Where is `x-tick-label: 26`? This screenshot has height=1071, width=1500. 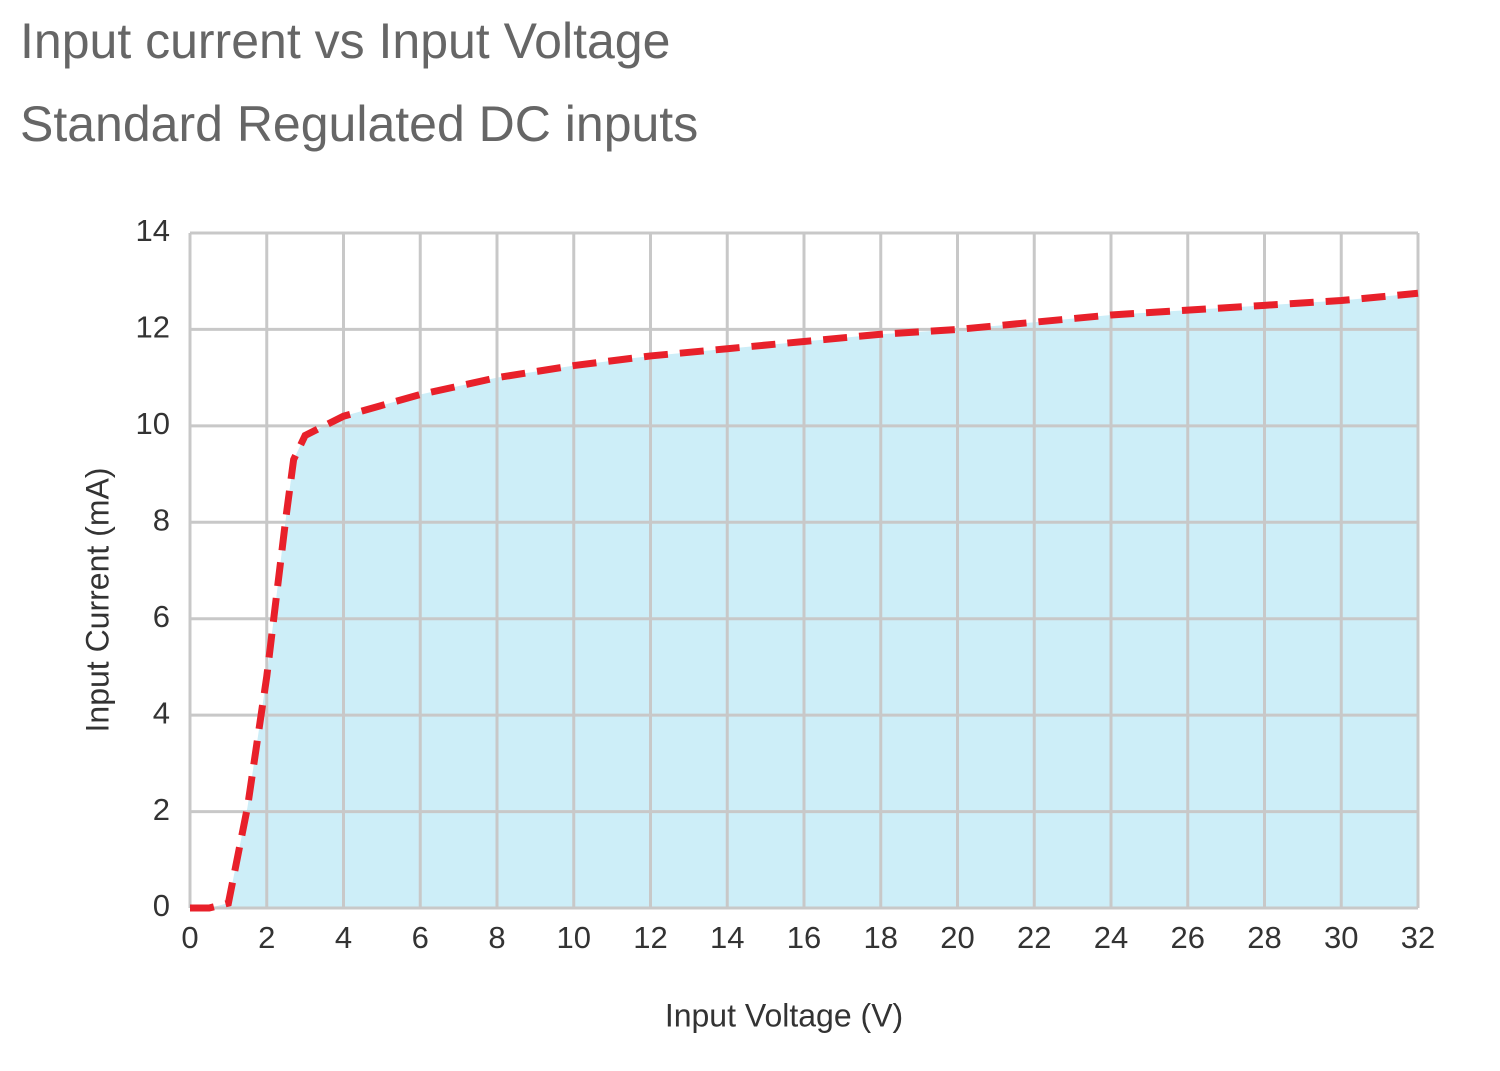
x-tick-label: 26 is located at coordinates (1188, 937).